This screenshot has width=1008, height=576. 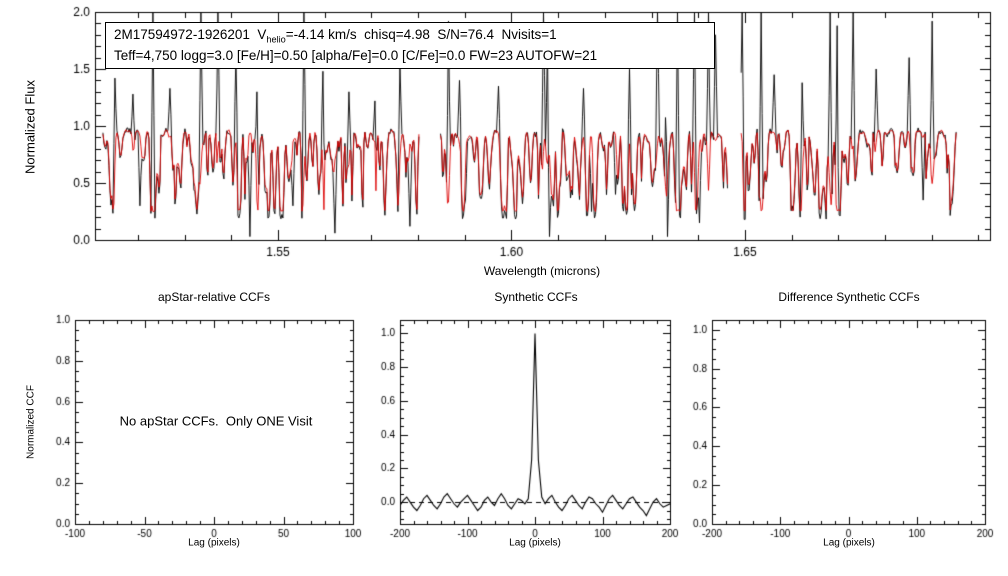 I want to click on apstar-ccf-panel-title: apStar-relative CCFs, so click(x=214, y=297).